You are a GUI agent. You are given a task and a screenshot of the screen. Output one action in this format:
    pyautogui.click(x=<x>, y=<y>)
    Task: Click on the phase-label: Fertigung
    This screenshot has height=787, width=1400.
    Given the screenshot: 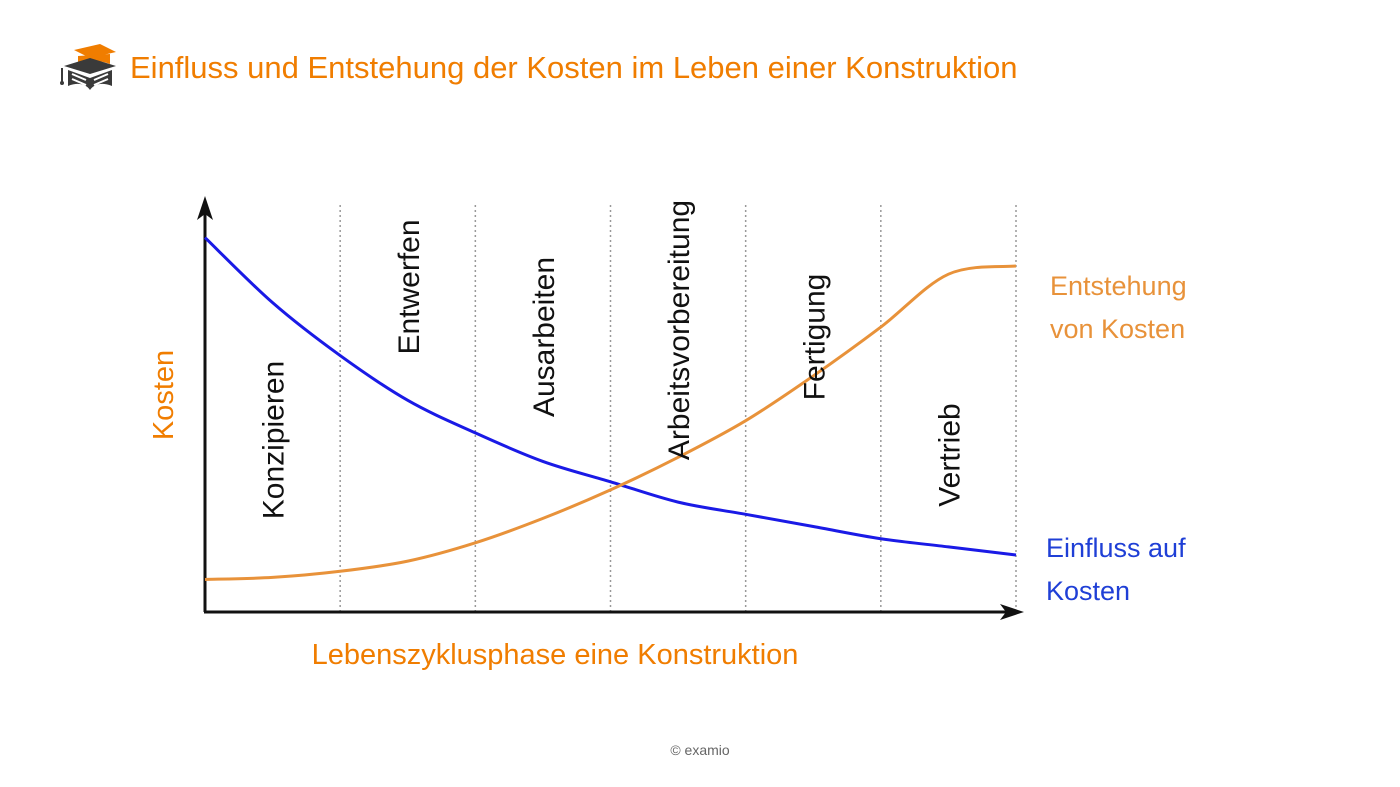 What is the action you would take?
    pyautogui.click(x=814, y=337)
    